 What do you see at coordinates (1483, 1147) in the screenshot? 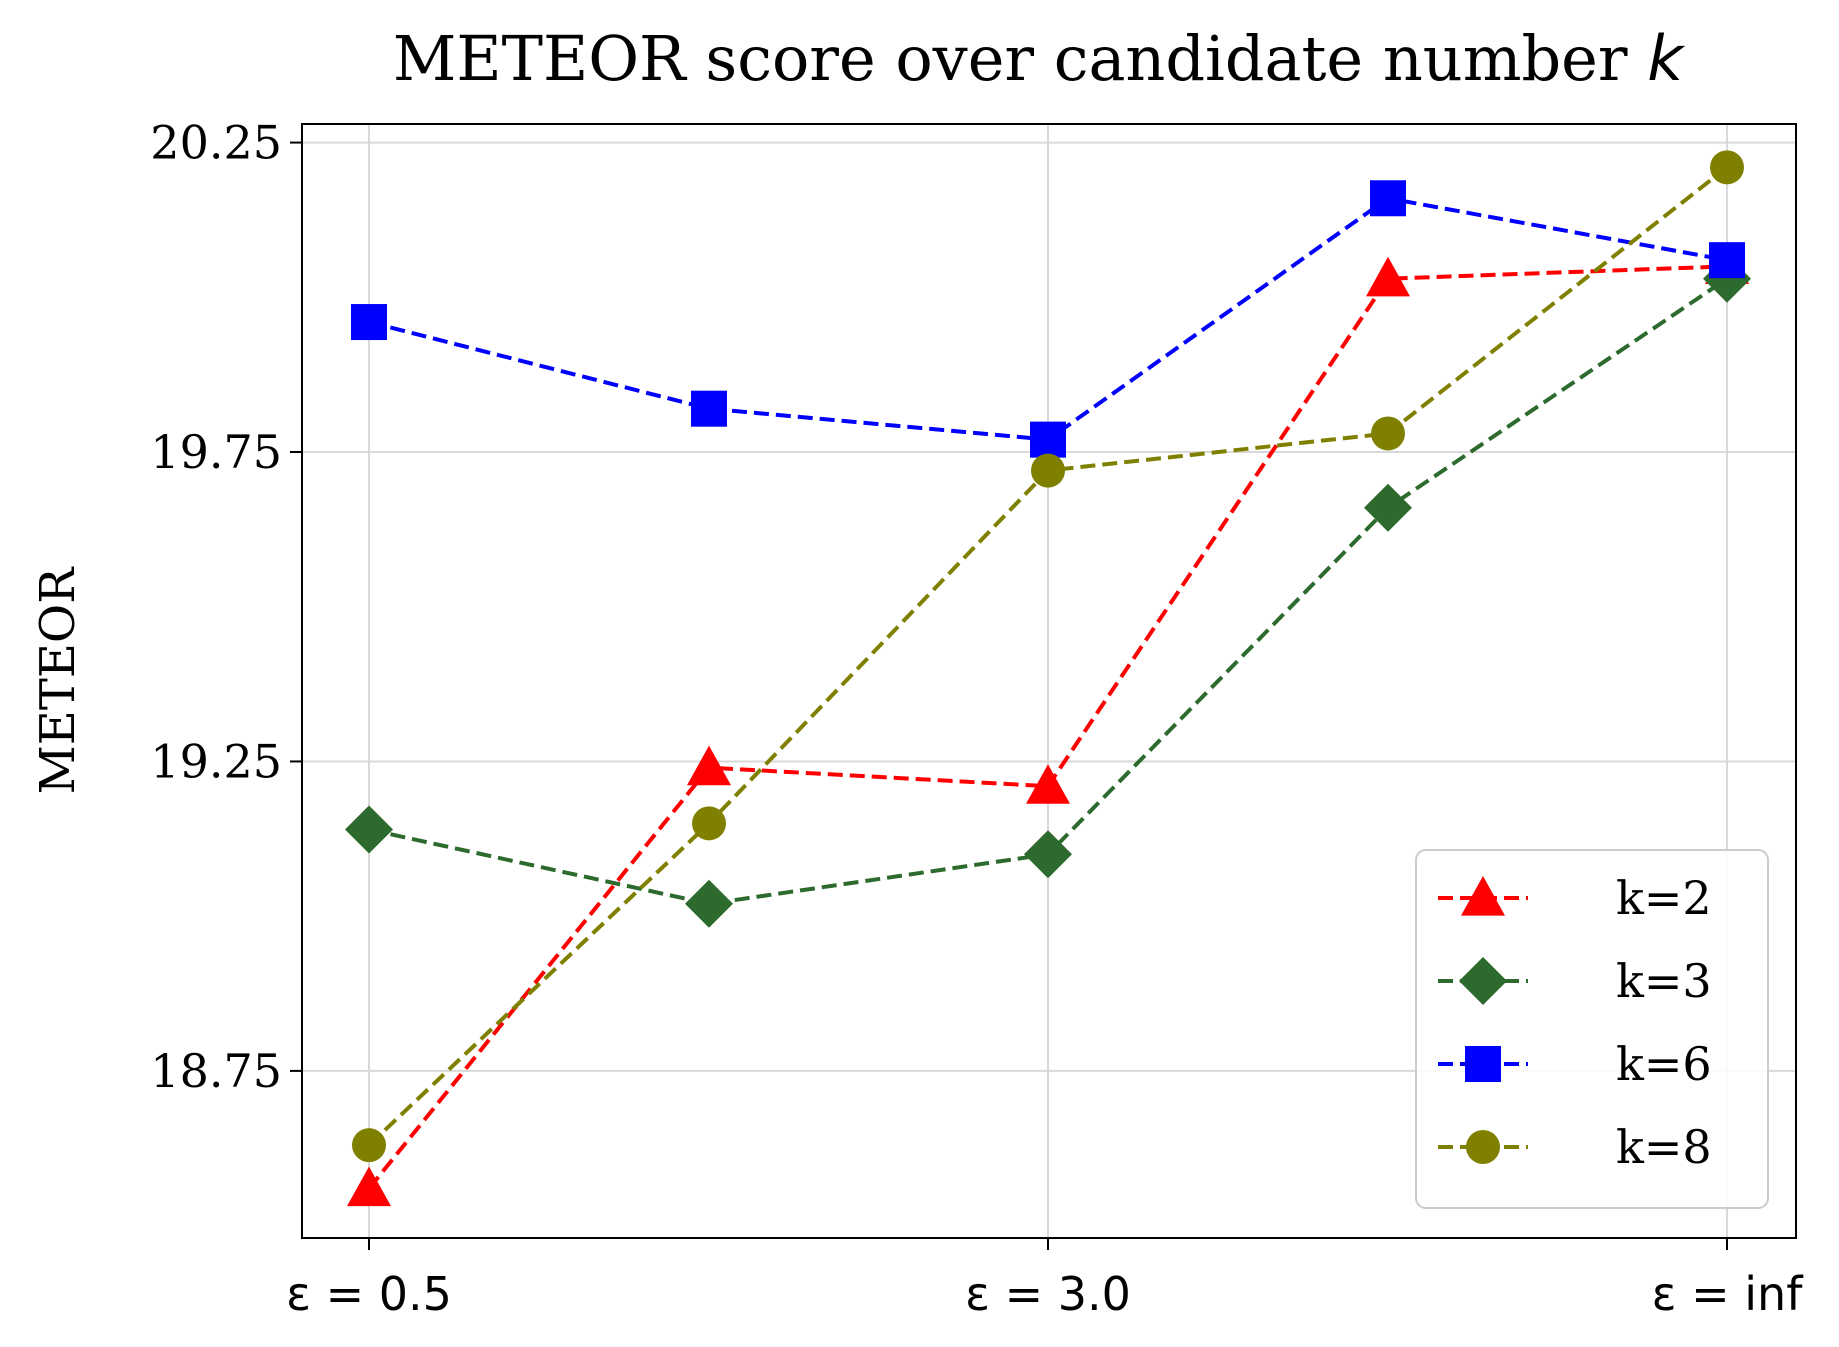
I see `legend-marker-k=8` at bounding box center [1483, 1147].